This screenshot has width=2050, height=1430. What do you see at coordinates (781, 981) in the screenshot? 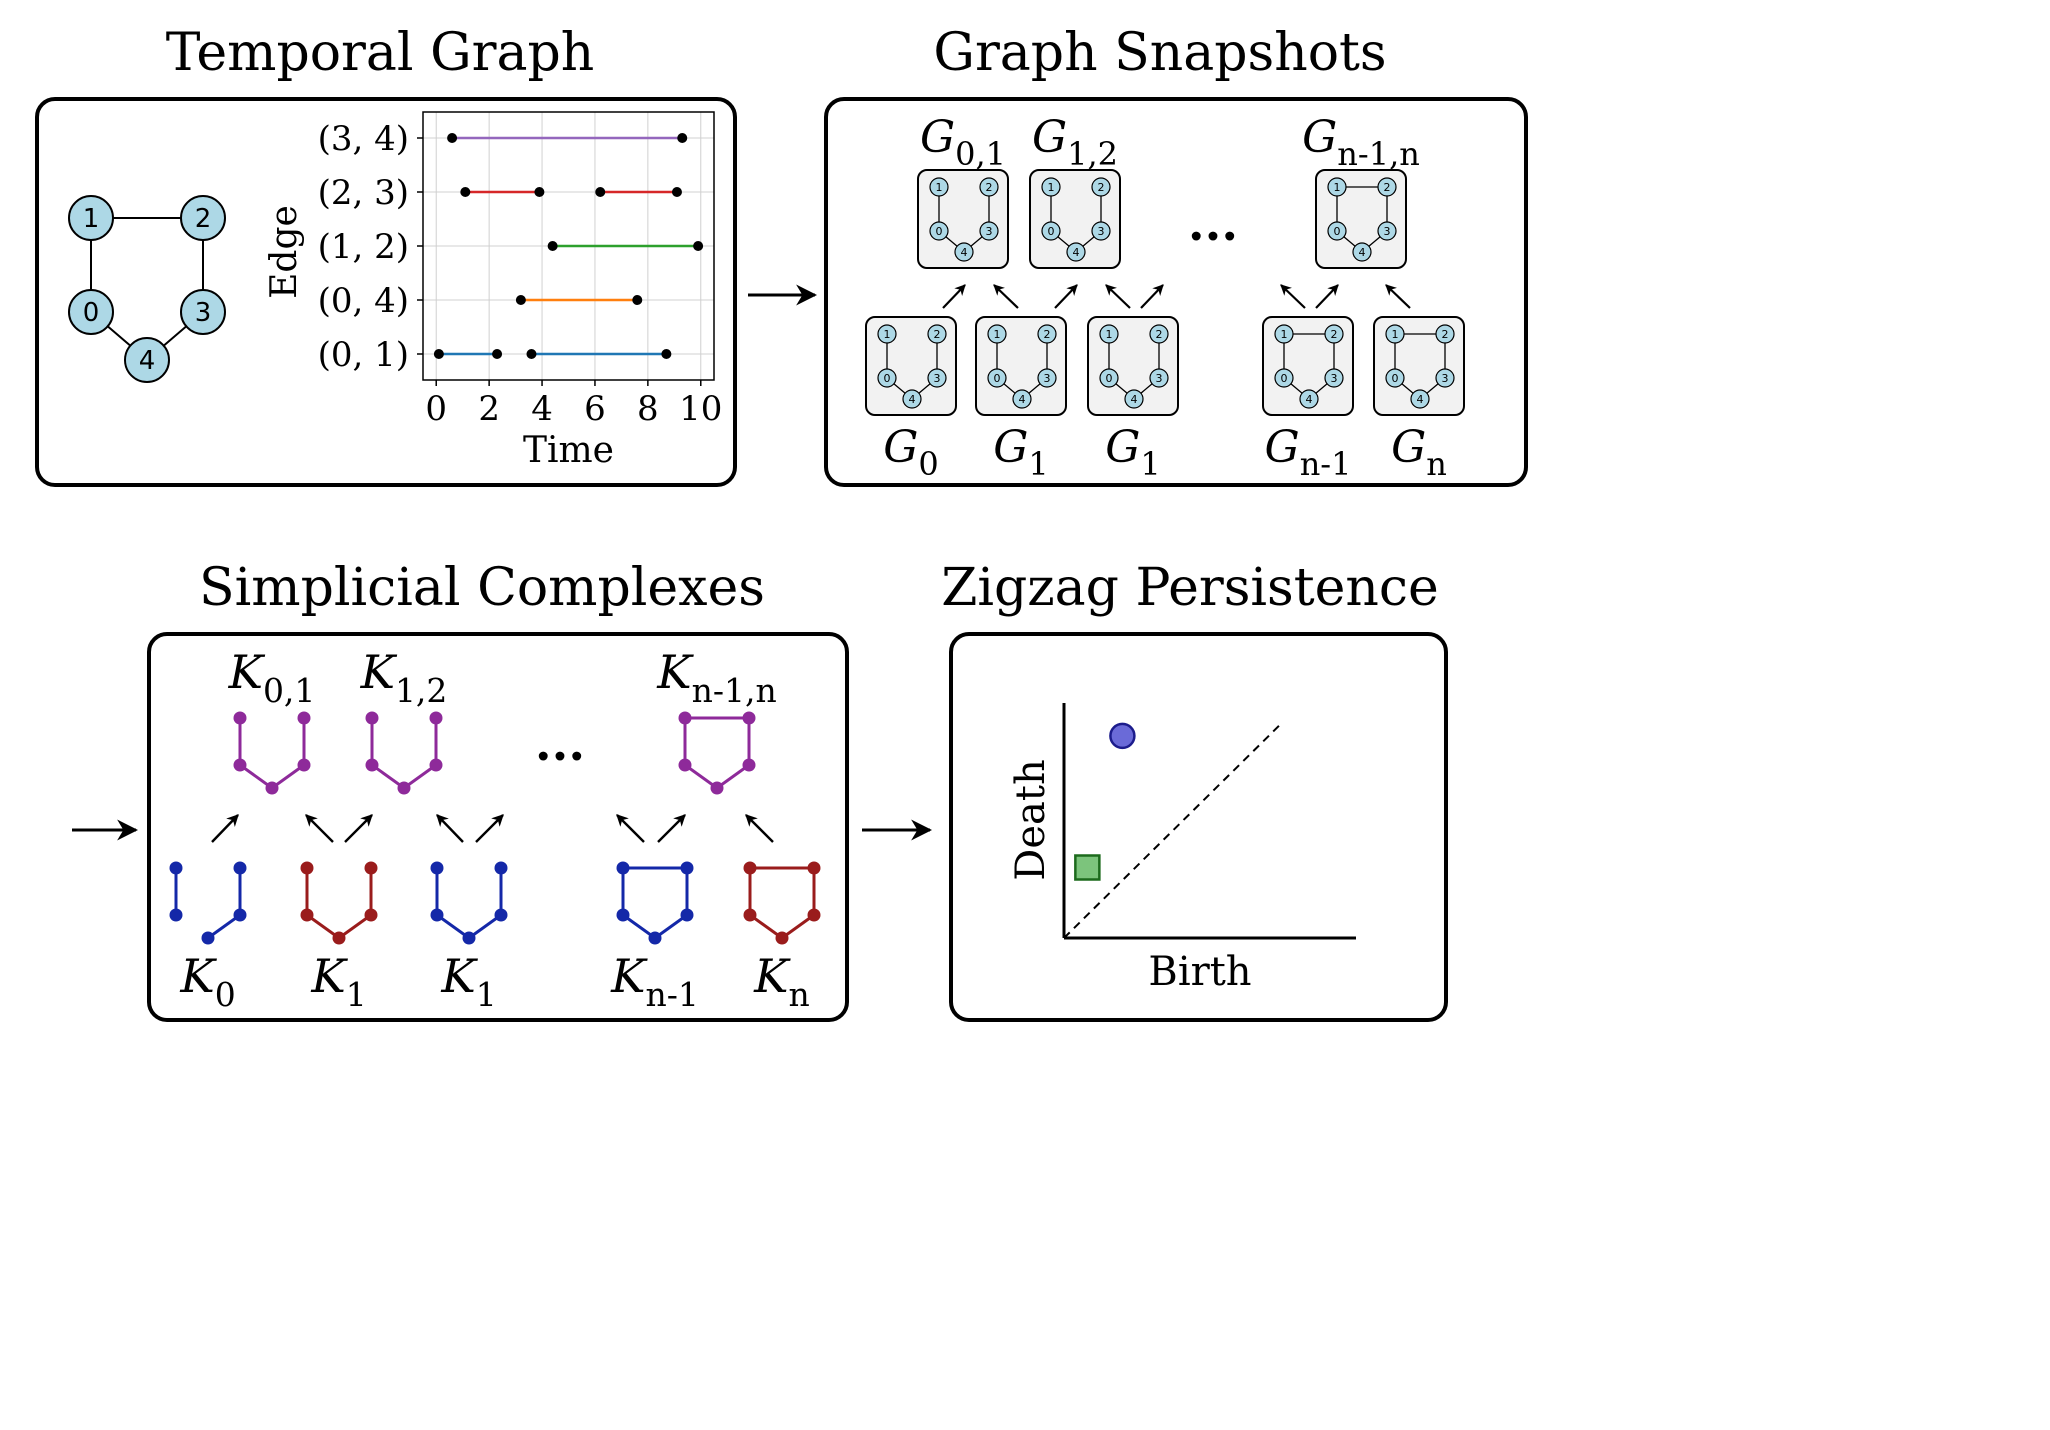
I see `complex-bottom-label: Kn` at bounding box center [781, 981].